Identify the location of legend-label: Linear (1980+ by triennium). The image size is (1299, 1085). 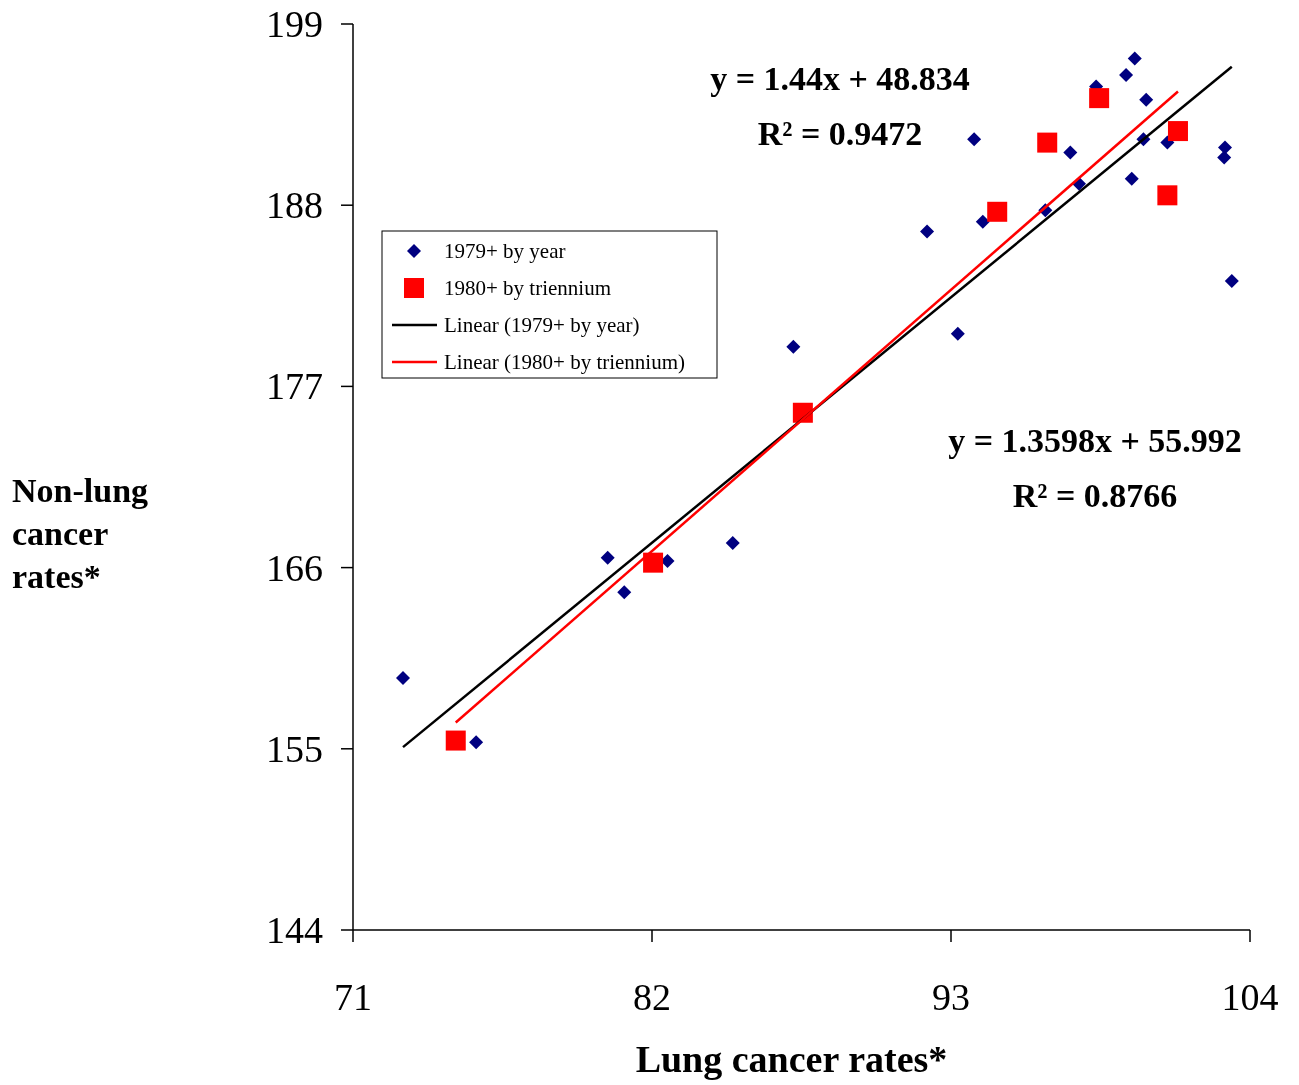
(565, 362).